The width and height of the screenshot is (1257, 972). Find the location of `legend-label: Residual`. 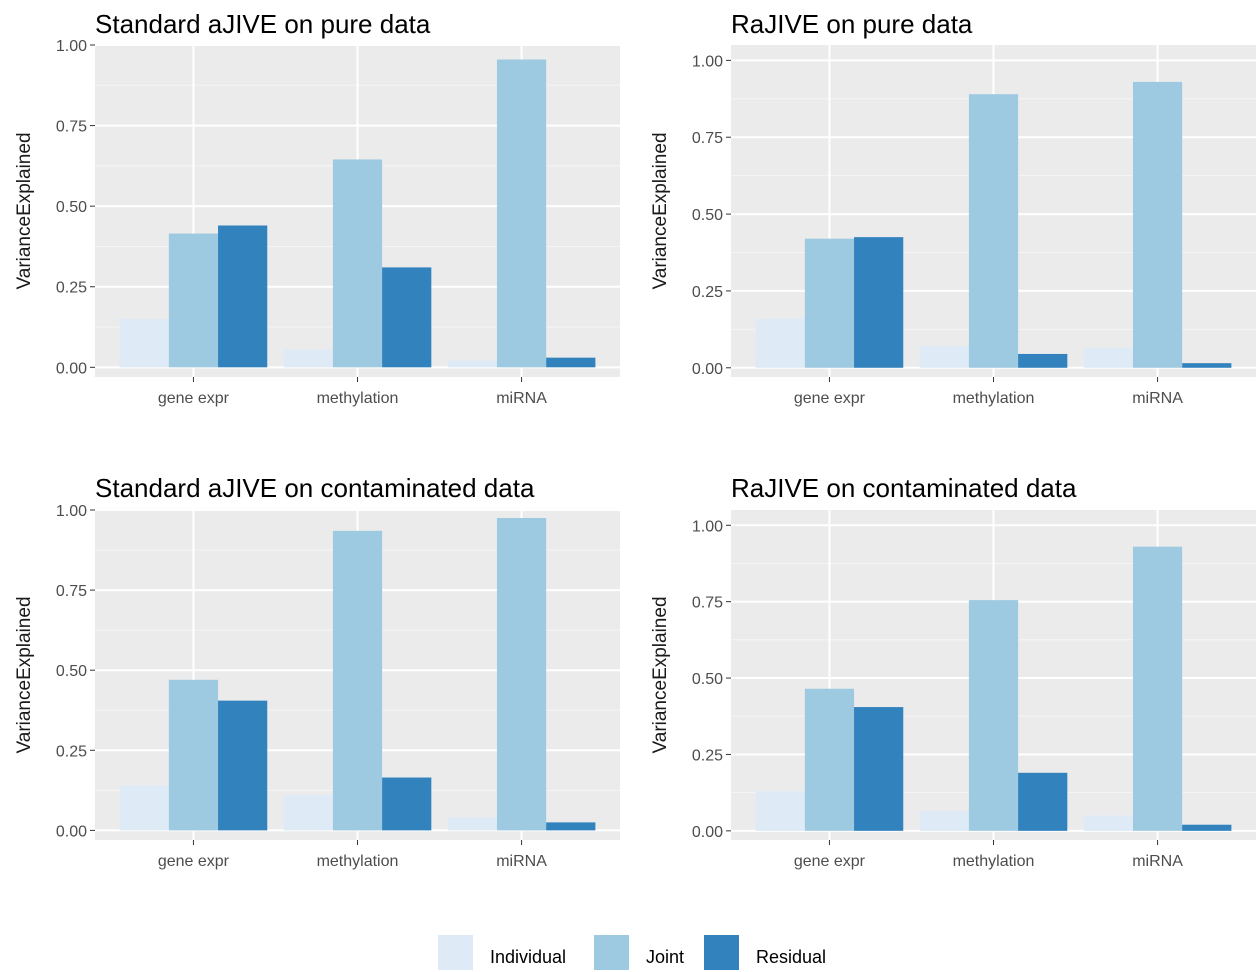

legend-label: Residual is located at coordinates (791, 957).